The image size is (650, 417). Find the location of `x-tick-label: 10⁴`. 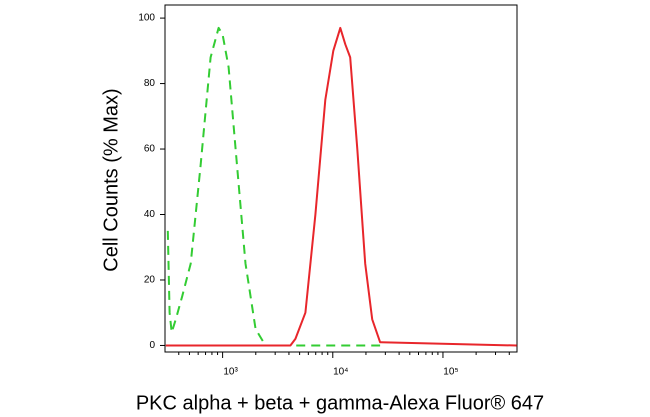

x-tick-label: 10⁴ is located at coordinates (340, 372).